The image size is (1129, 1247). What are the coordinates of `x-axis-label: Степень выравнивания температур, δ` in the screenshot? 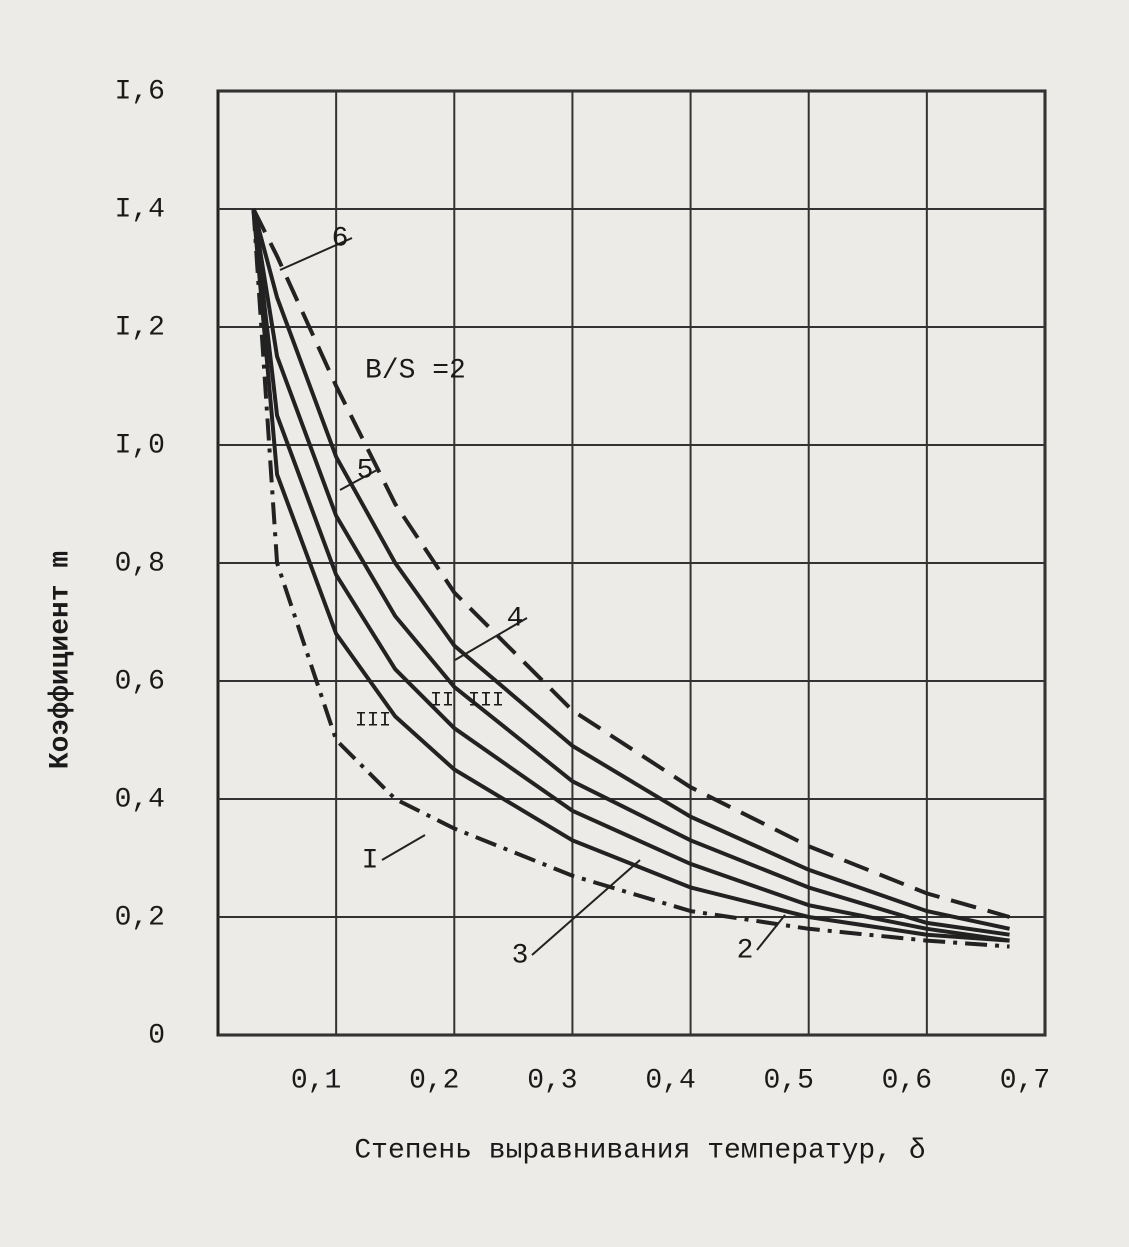 It's located at (639, 1150).